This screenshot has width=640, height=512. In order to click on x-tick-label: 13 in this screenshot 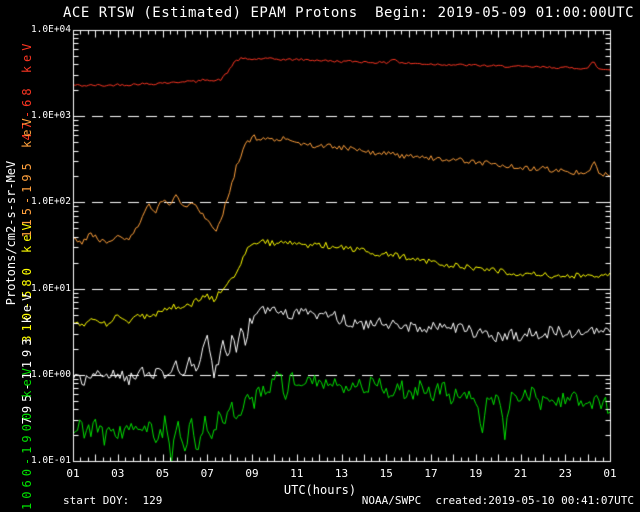, I will do `click(341, 473)`.